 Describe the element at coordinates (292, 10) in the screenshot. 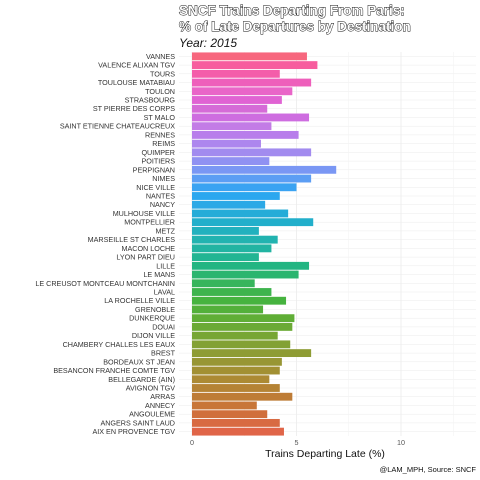

I see `chart-title-line1: SNCF Trains Departing From Paris:` at that location.